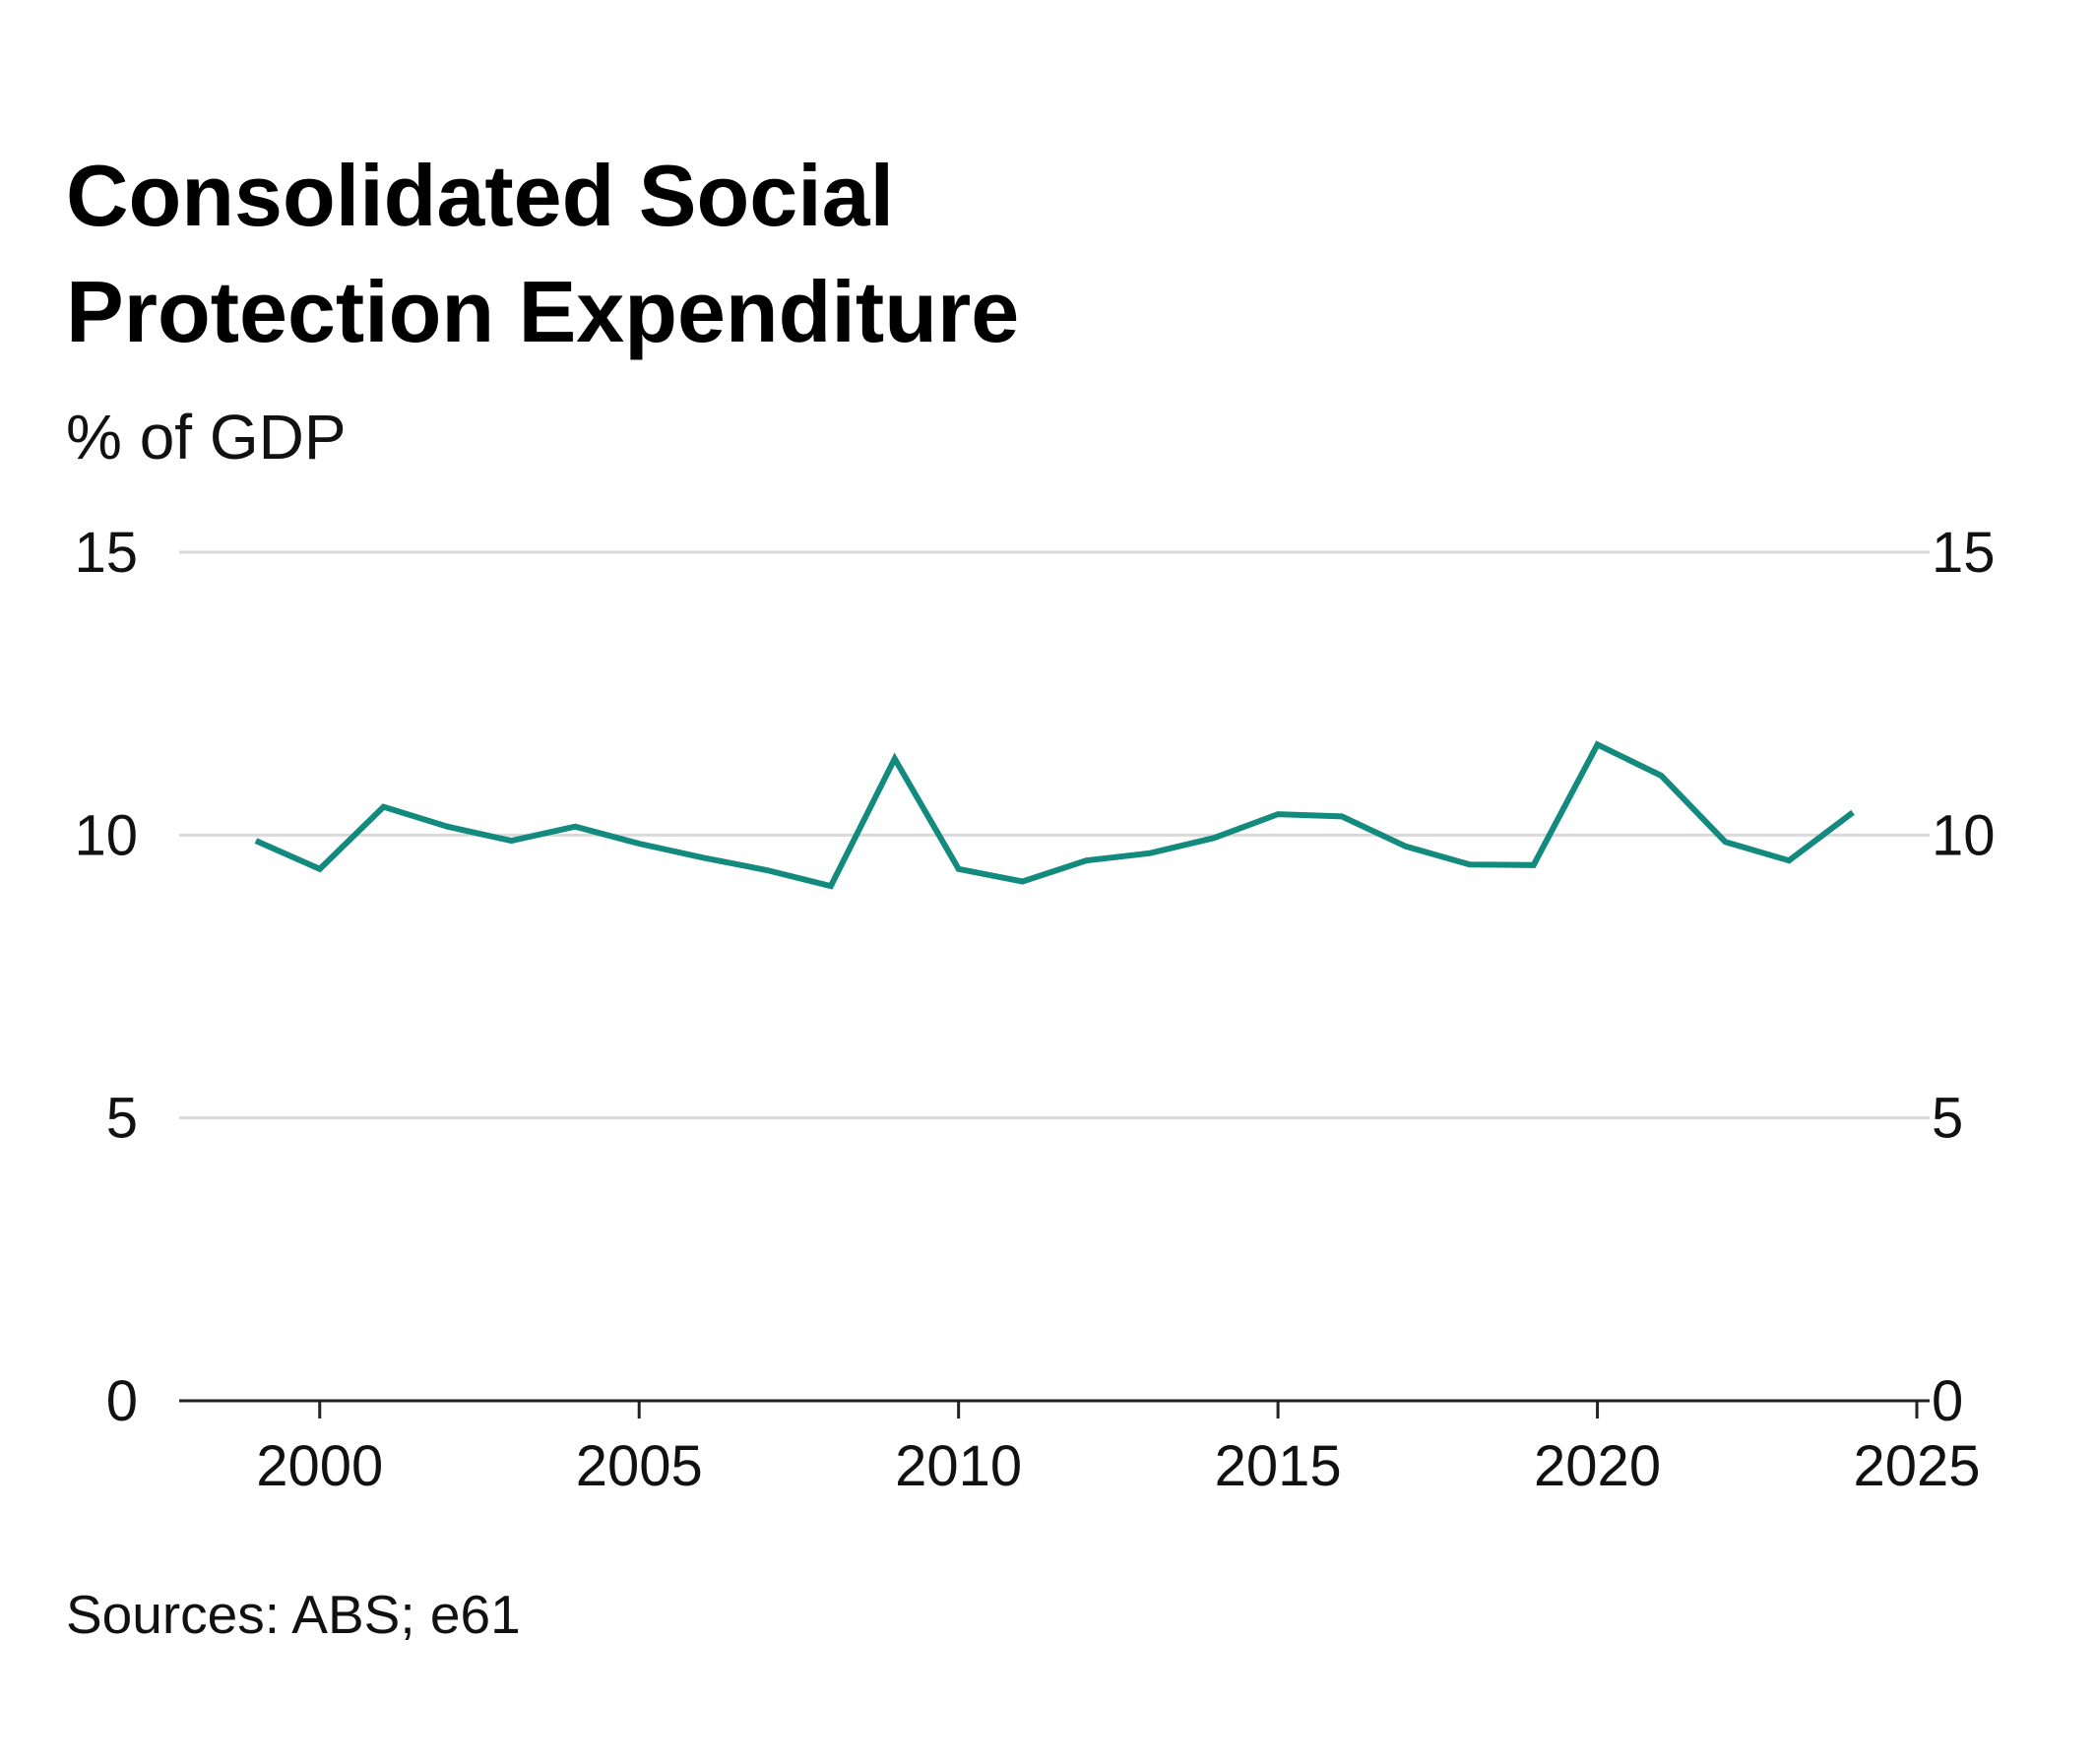  Describe the element at coordinates (1278, 1466) in the screenshot. I see `x-tick-label-2015: 2015` at that location.